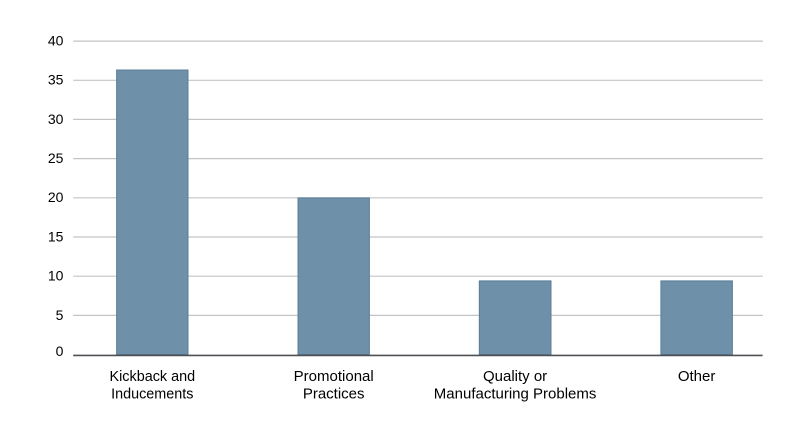 The height and width of the screenshot is (440, 804). What do you see at coordinates (334, 376) in the screenshot?
I see `svg-text: Promotional` at bounding box center [334, 376].